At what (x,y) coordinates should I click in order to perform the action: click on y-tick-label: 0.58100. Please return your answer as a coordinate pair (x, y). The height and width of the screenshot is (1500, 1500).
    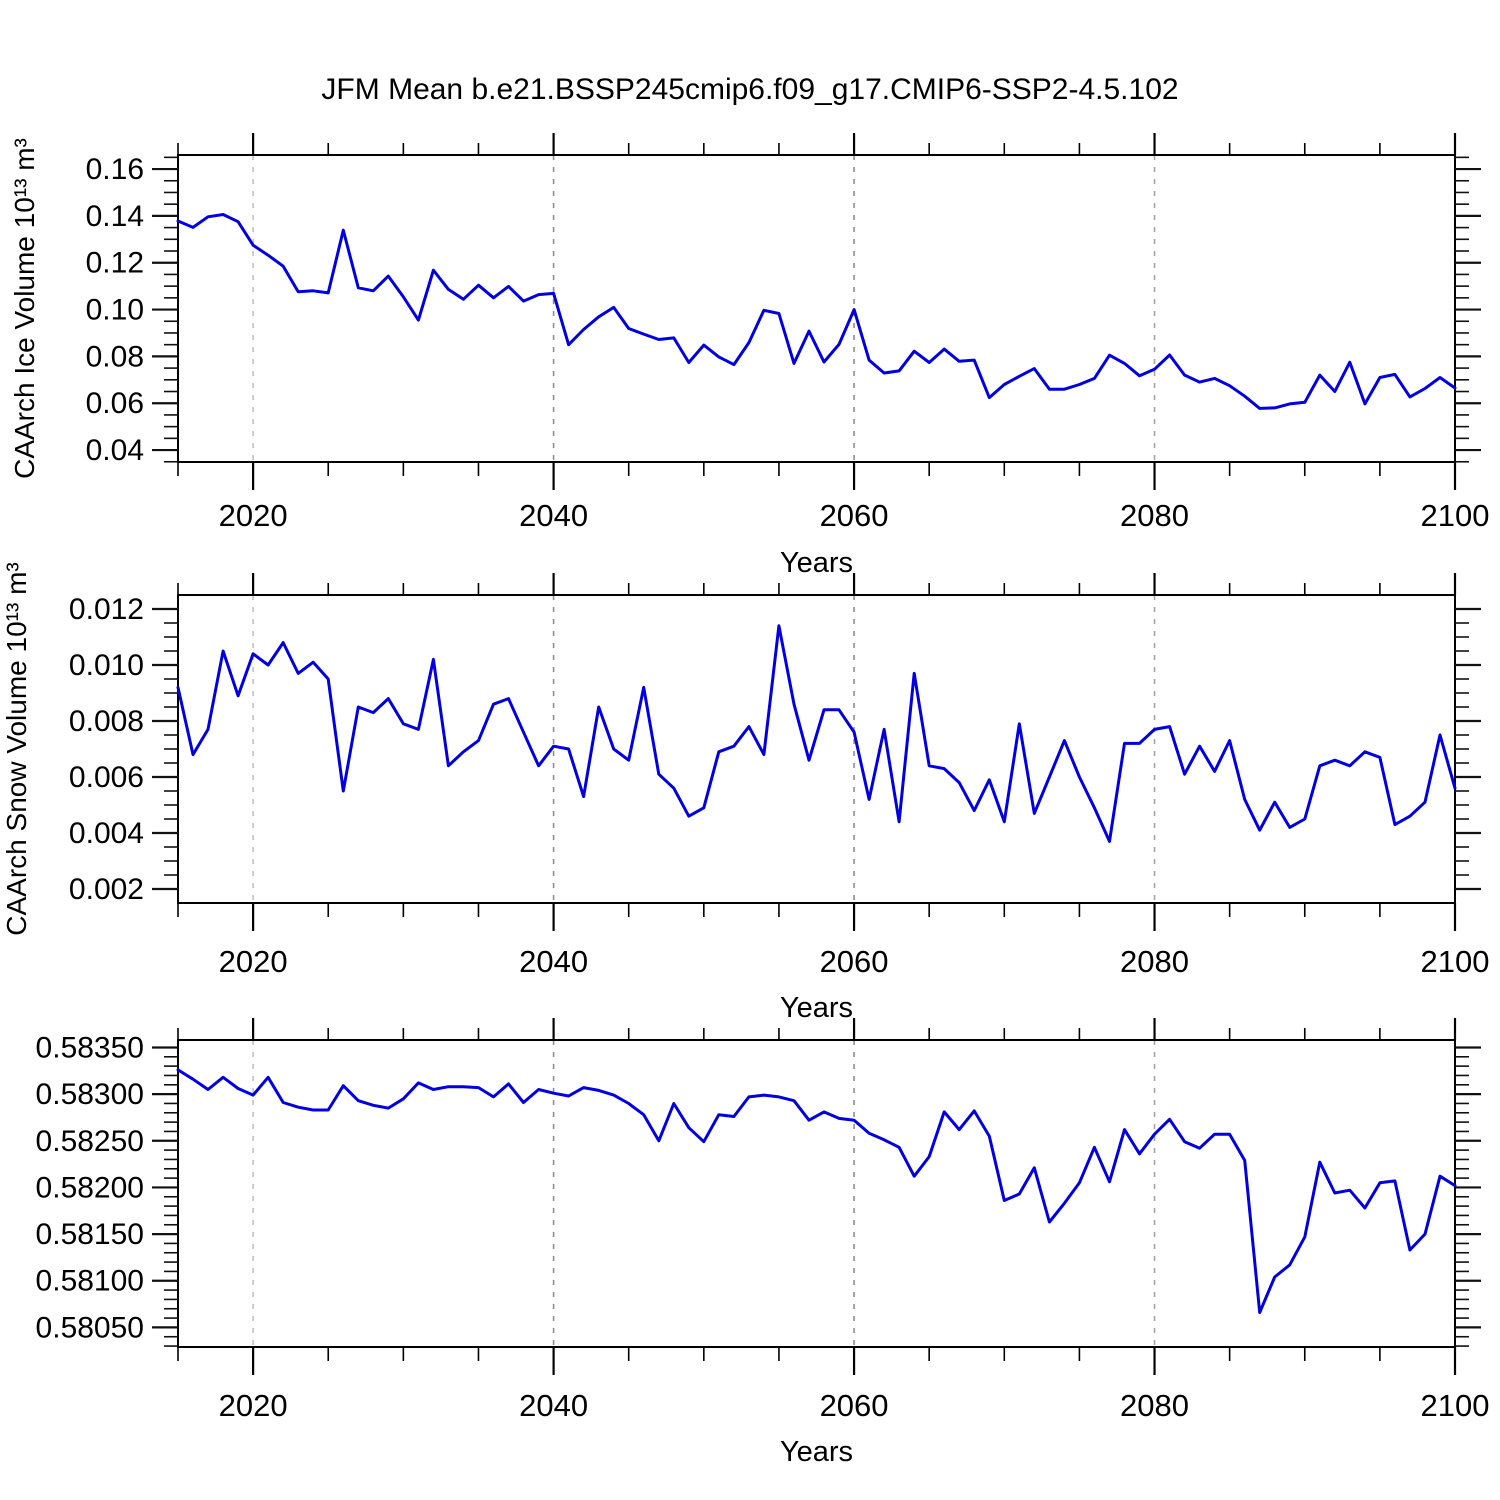
    Looking at the image, I should click on (90, 1281).